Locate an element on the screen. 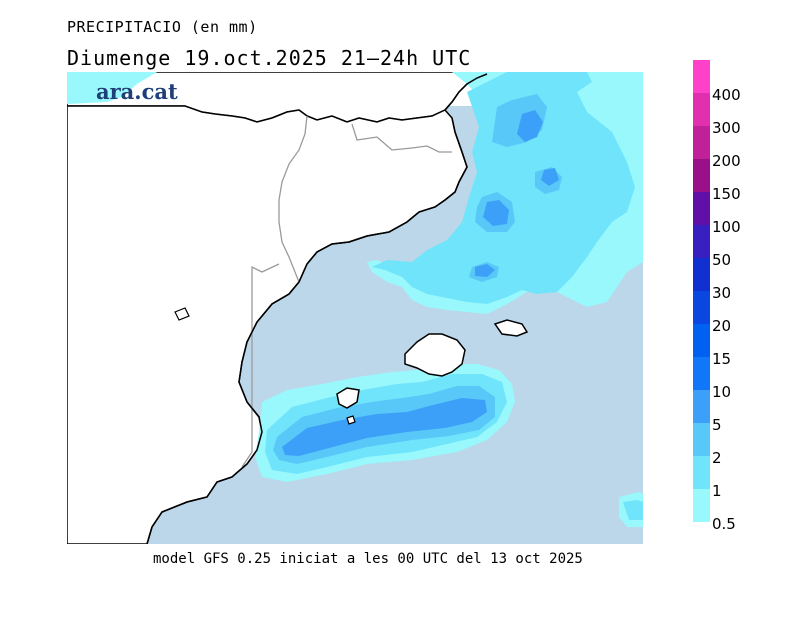 The height and width of the screenshot is (617, 800). legend-label: 300 is located at coordinates (726, 128).